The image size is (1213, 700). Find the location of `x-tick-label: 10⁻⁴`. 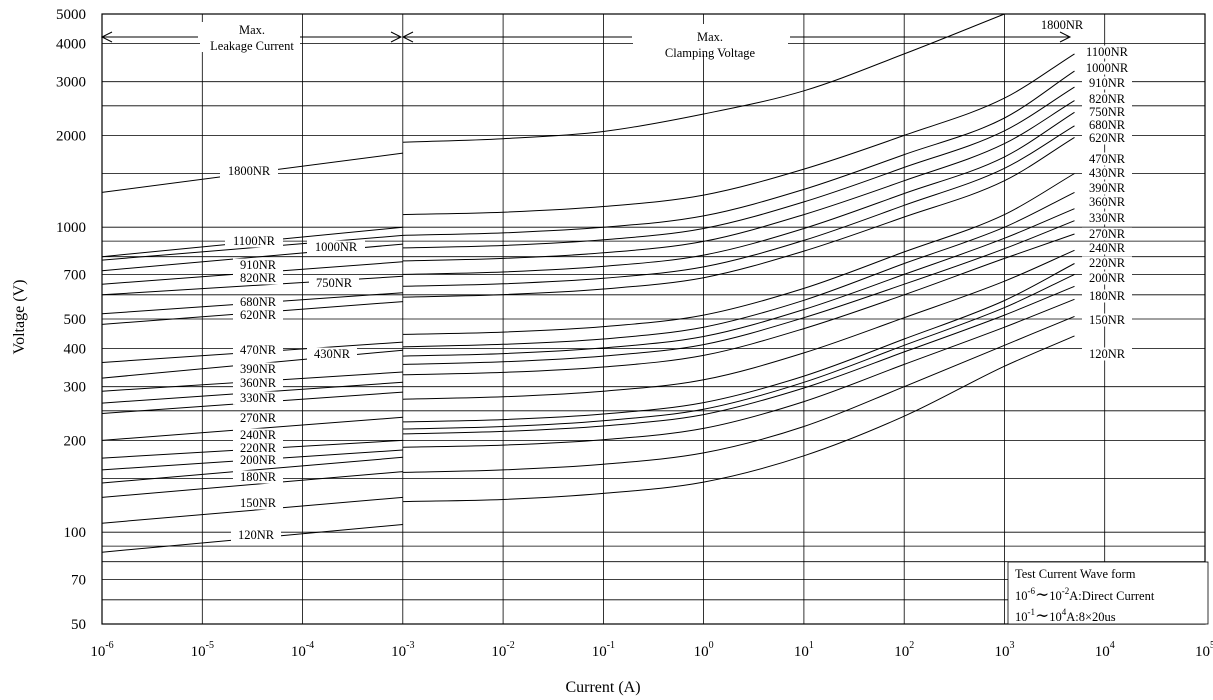

x-tick-label: 10⁻⁴ is located at coordinates (302, 650).